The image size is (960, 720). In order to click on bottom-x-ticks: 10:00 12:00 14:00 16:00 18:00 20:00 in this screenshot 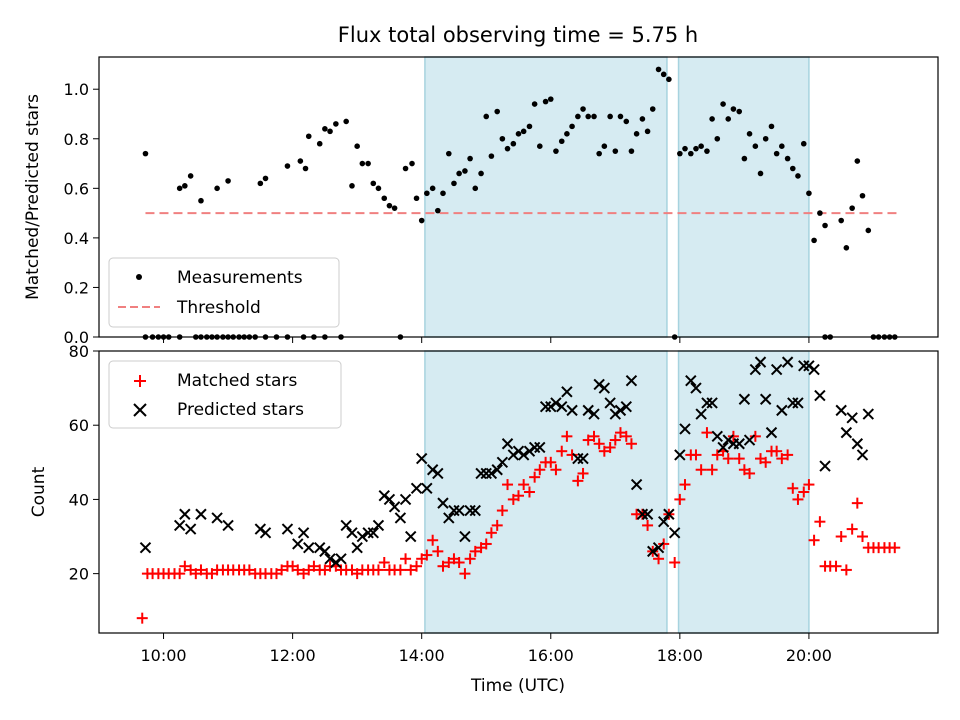, I will do `click(486, 649)`.